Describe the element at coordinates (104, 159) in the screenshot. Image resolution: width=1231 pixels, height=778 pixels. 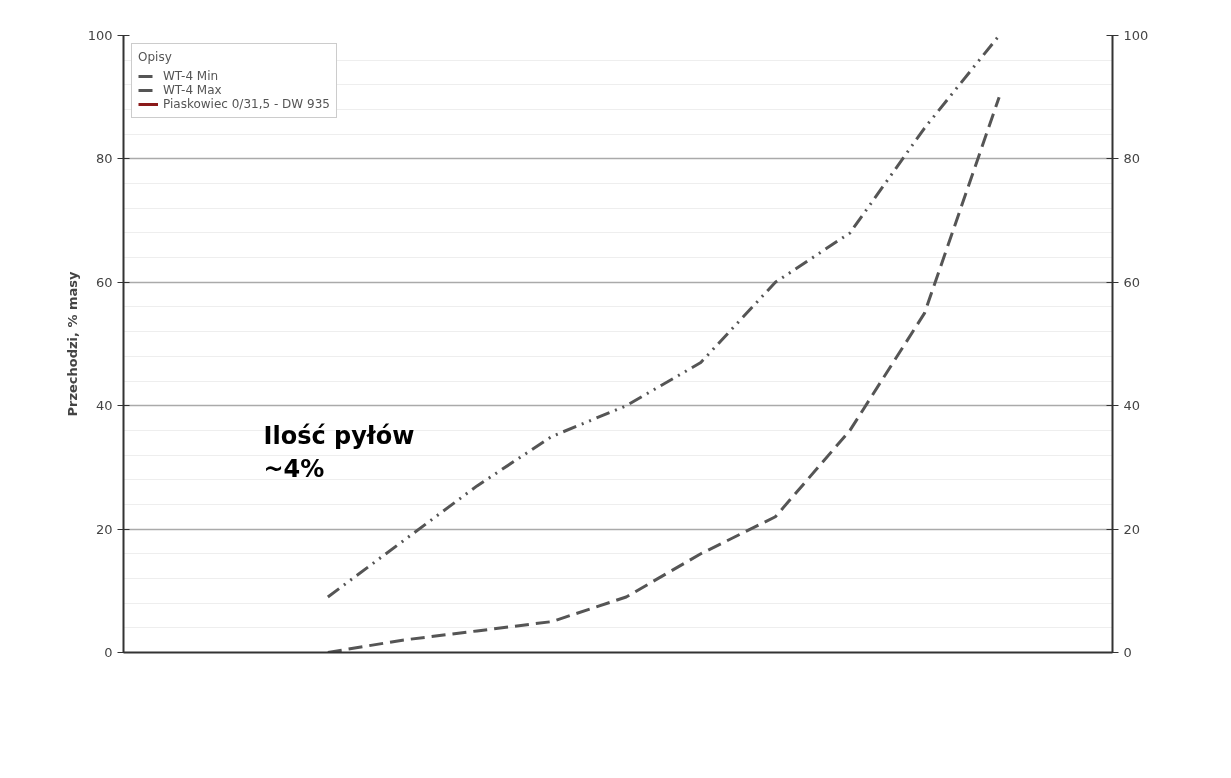
I see `y-tick-label: 80` at that location.